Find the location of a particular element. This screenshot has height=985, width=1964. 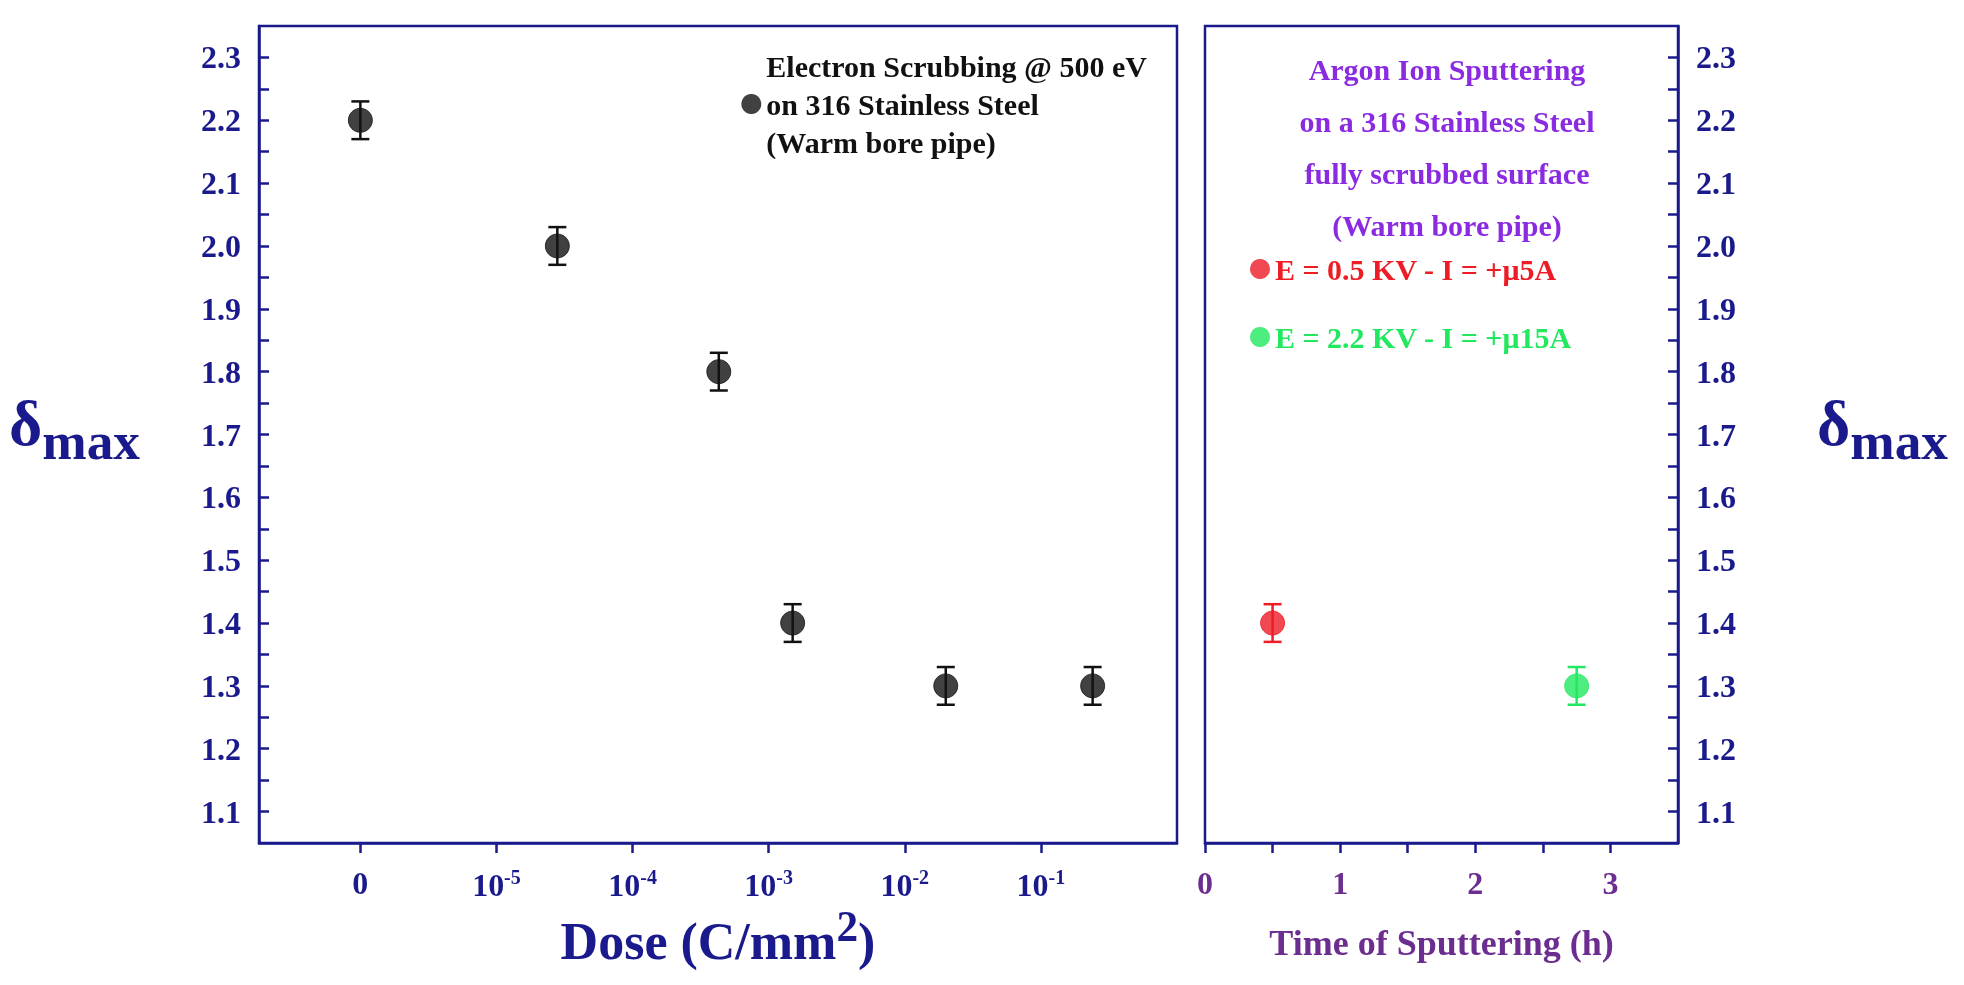

legend-label: E = 2.2 KV - I = +μ15A is located at coordinates (1423, 337).